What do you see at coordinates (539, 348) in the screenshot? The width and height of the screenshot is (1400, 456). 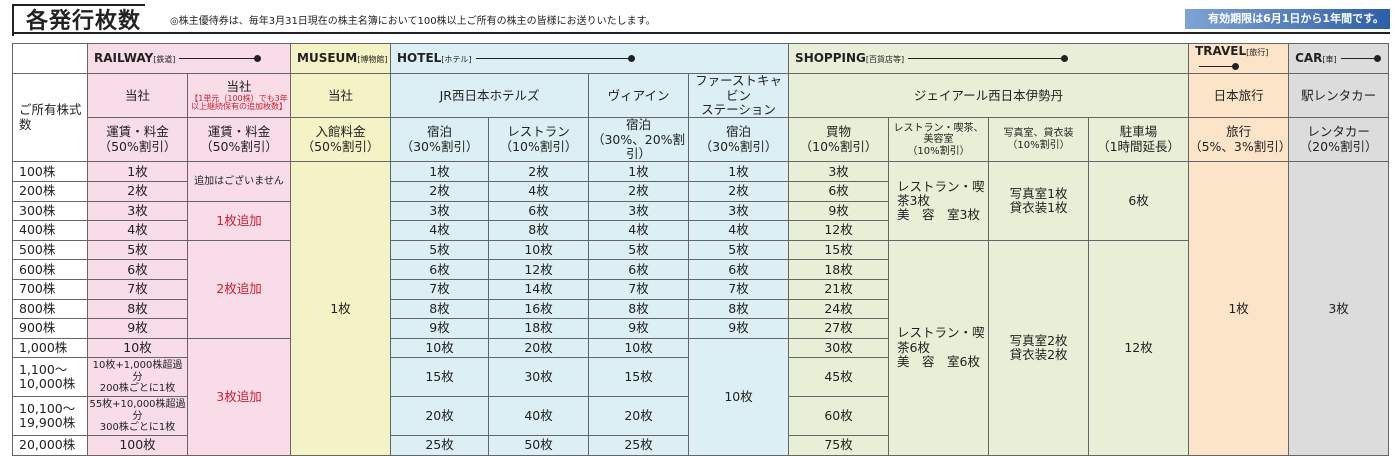 I see `hotel-restaurant: 20枚` at bounding box center [539, 348].